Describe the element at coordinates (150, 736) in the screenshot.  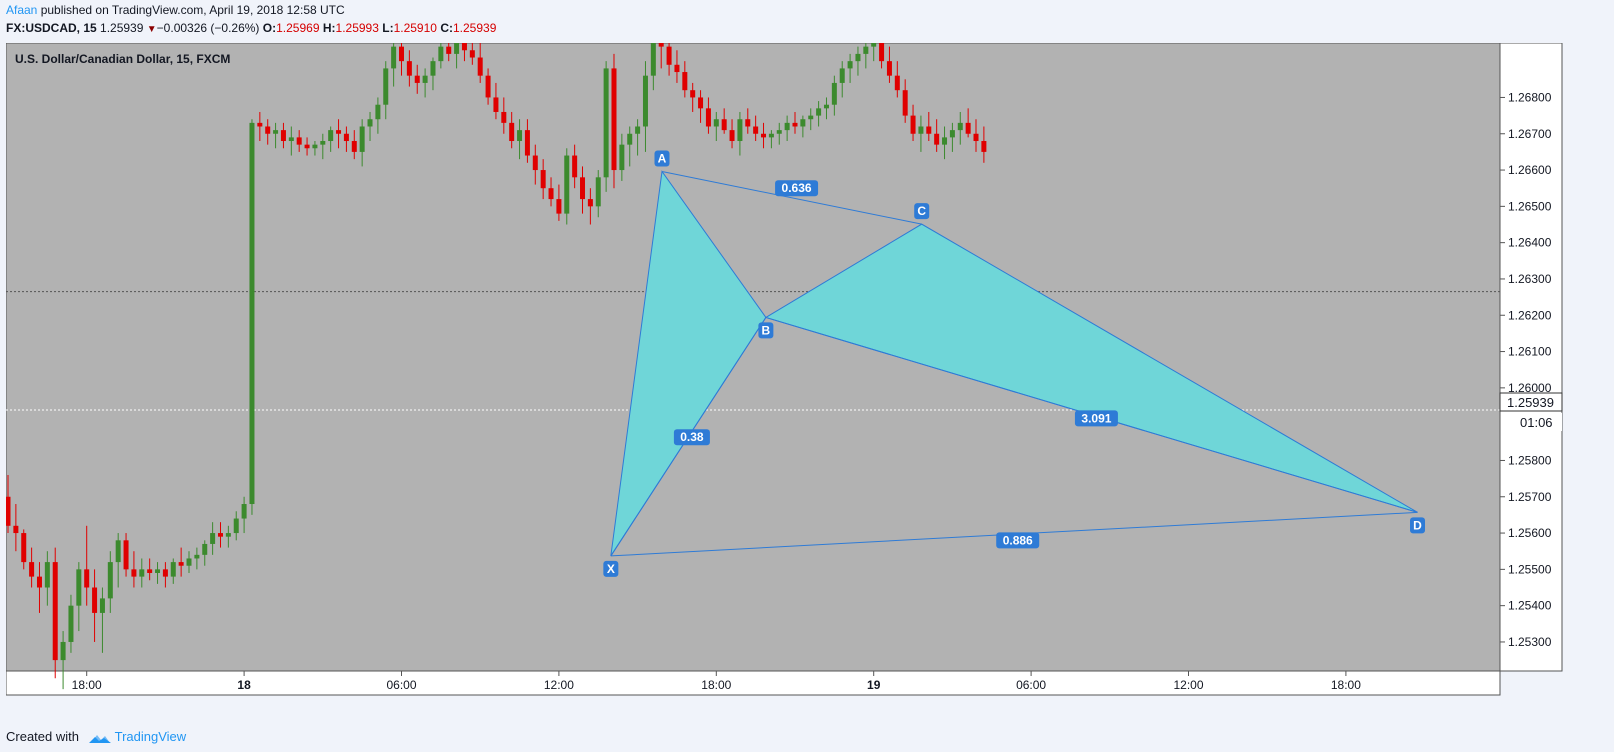
I see `tradingview-brand-link: TradingView` at that location.